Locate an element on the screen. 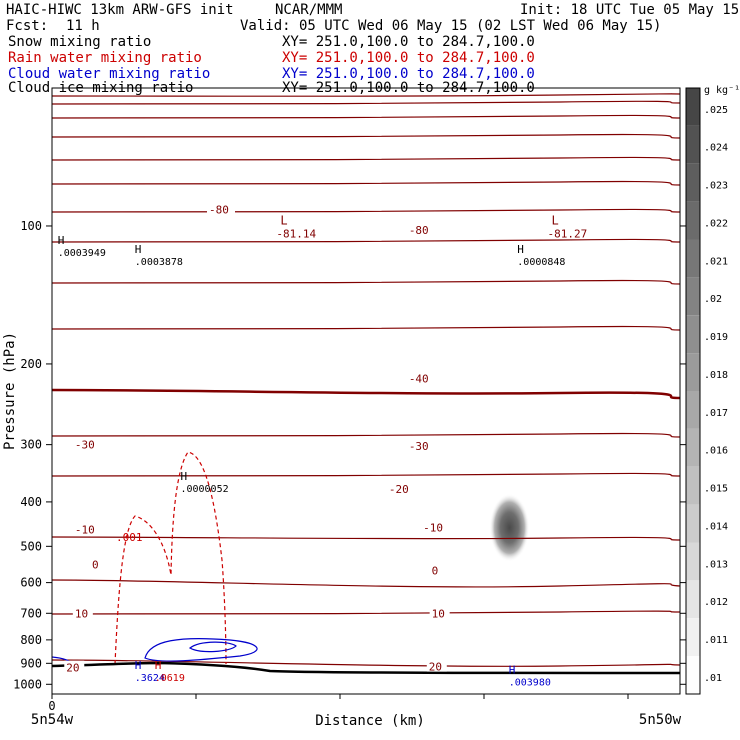 The width and height of the screenshot is (740, 740). colorbar-label: .014 is located at coordinates (716, 526).